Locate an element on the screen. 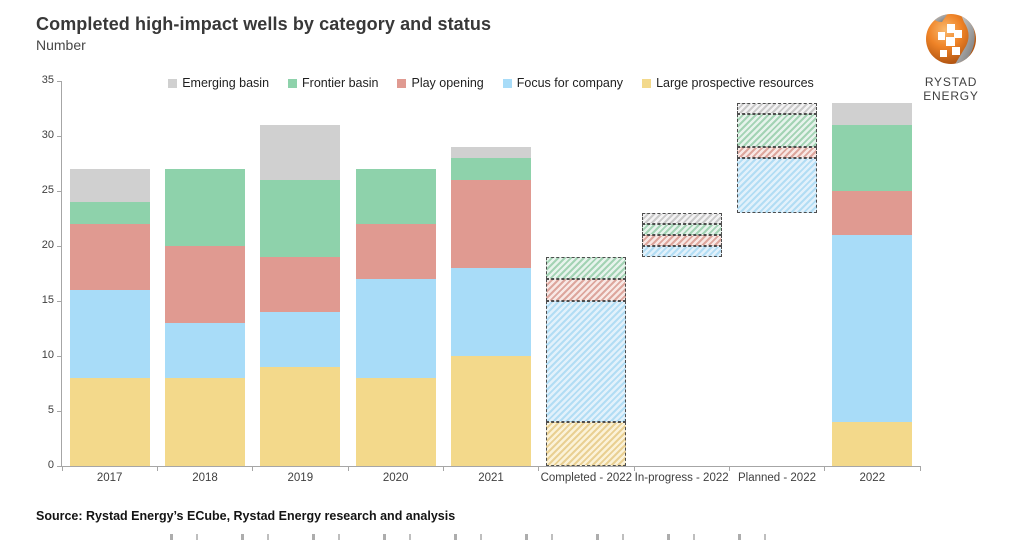 The width and height of the screenshot is (1024, 540). y-axis-tick-label: 25 is located at coordinates (47, 190).